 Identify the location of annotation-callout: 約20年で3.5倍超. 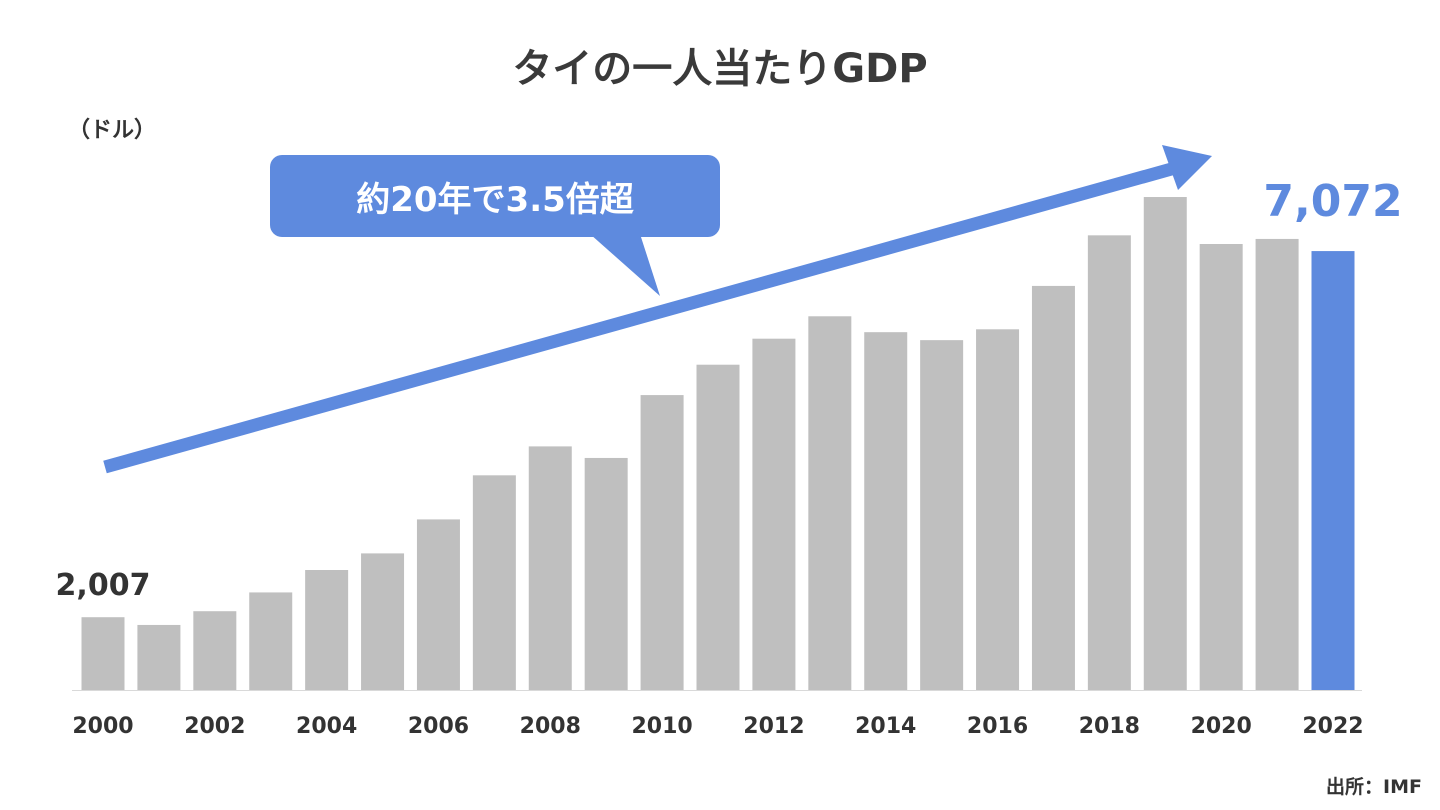
(495, 196).